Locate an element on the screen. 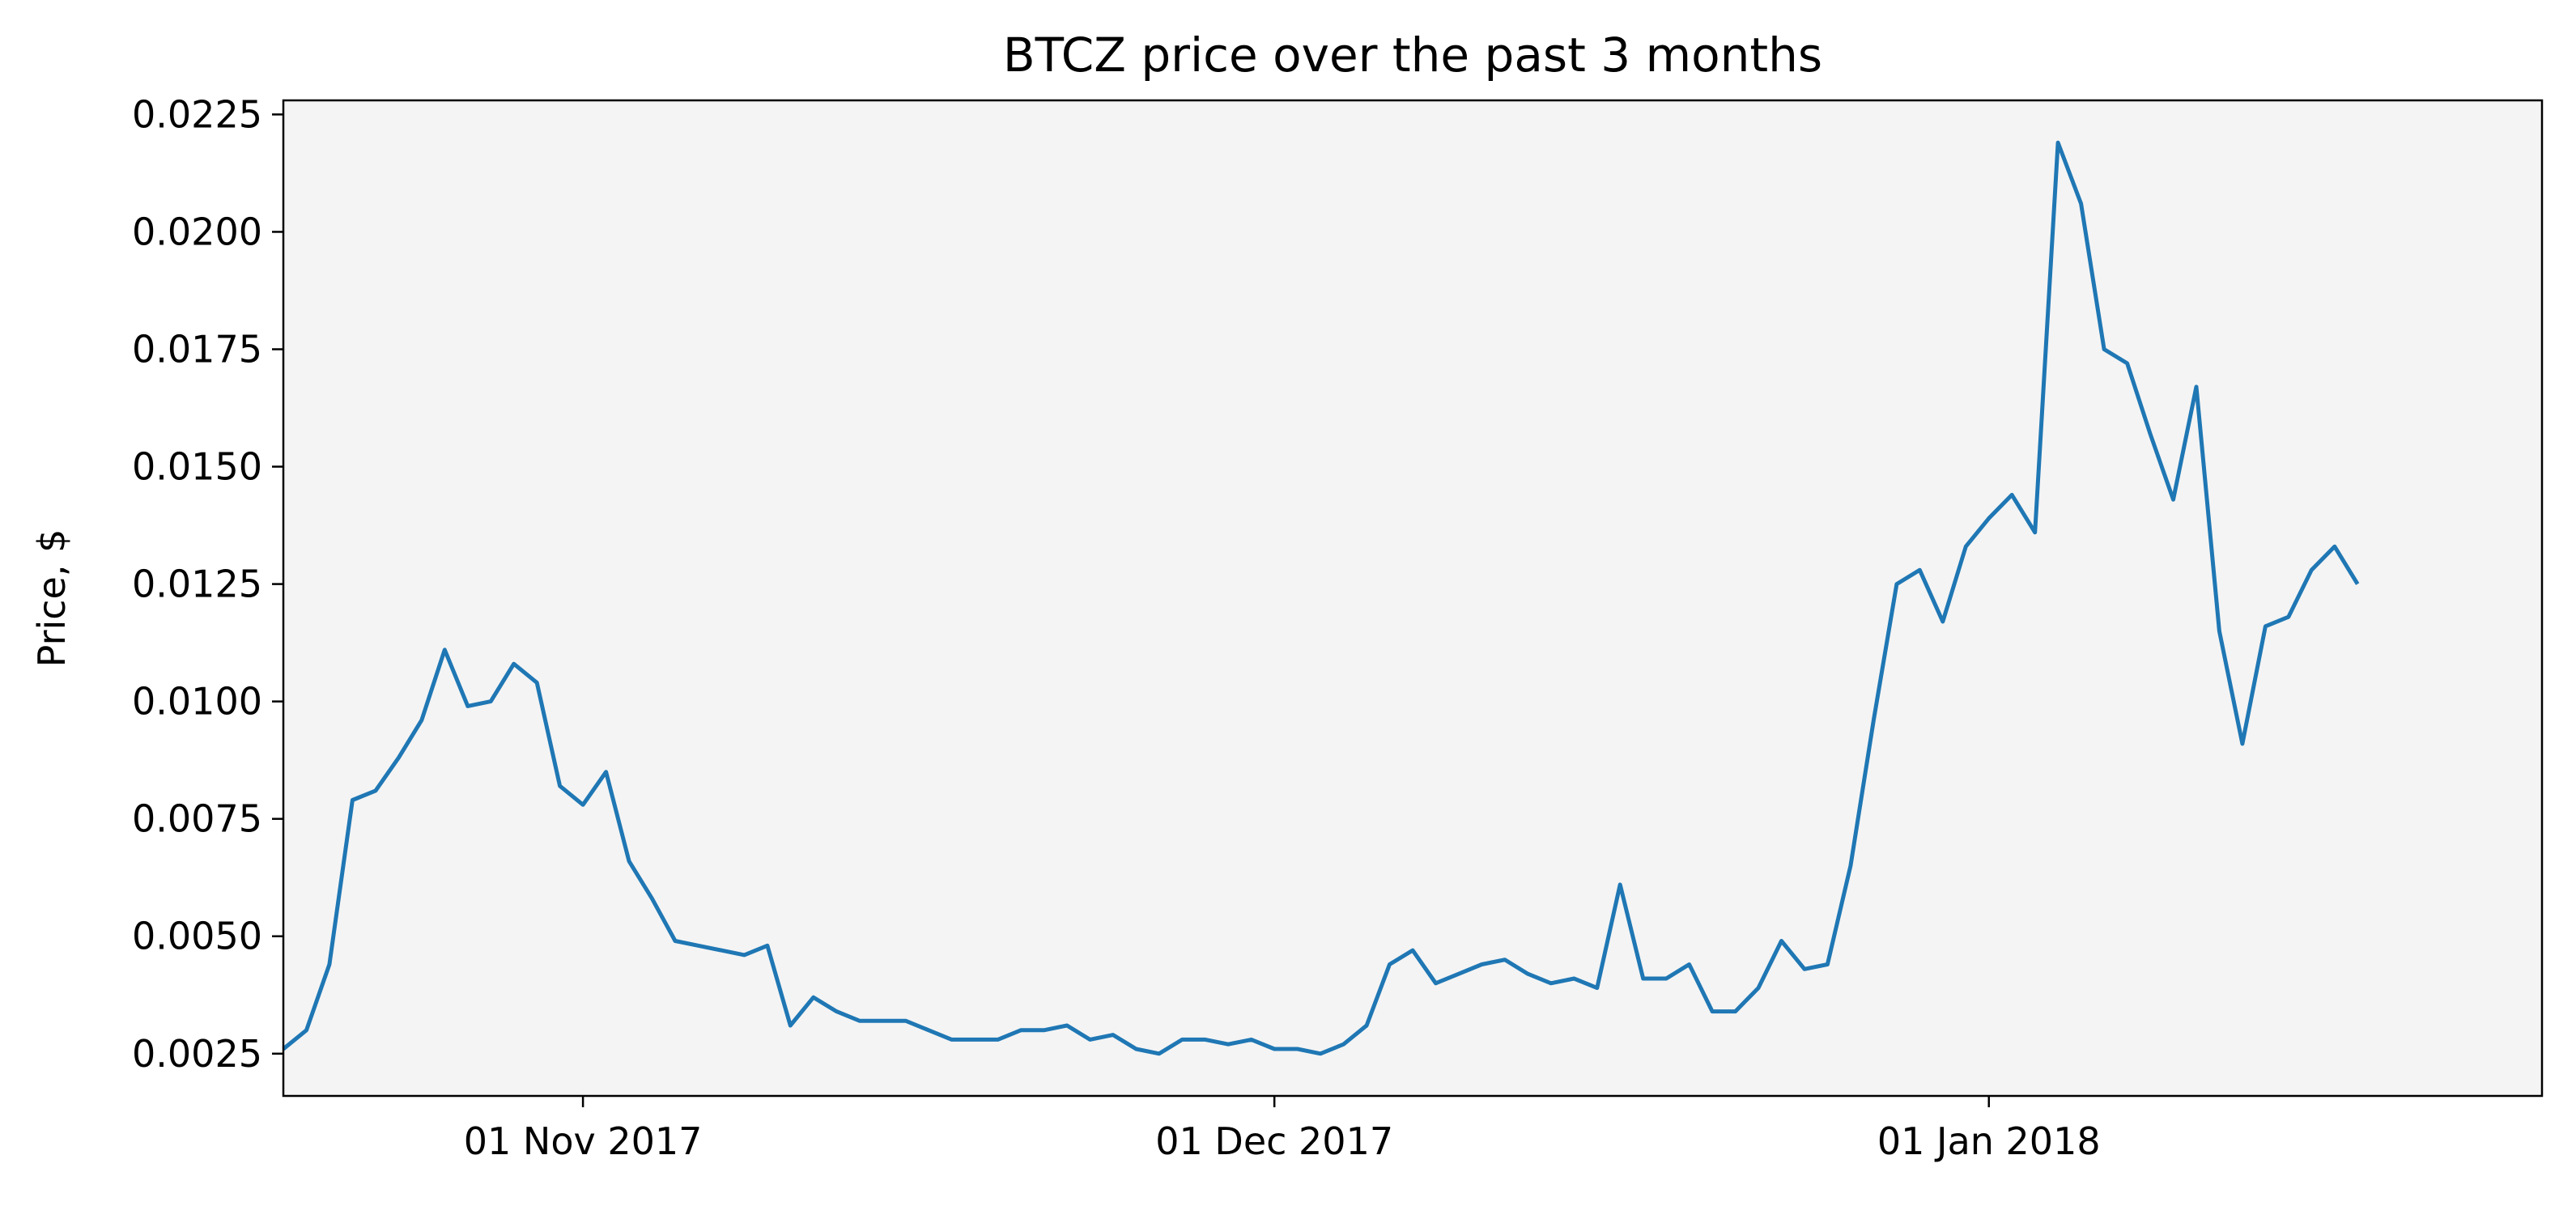  x-axis: 01 Nov 2017 01 Dec 2017 01 Jan 2018 is located at coordinates (1283, 1129).